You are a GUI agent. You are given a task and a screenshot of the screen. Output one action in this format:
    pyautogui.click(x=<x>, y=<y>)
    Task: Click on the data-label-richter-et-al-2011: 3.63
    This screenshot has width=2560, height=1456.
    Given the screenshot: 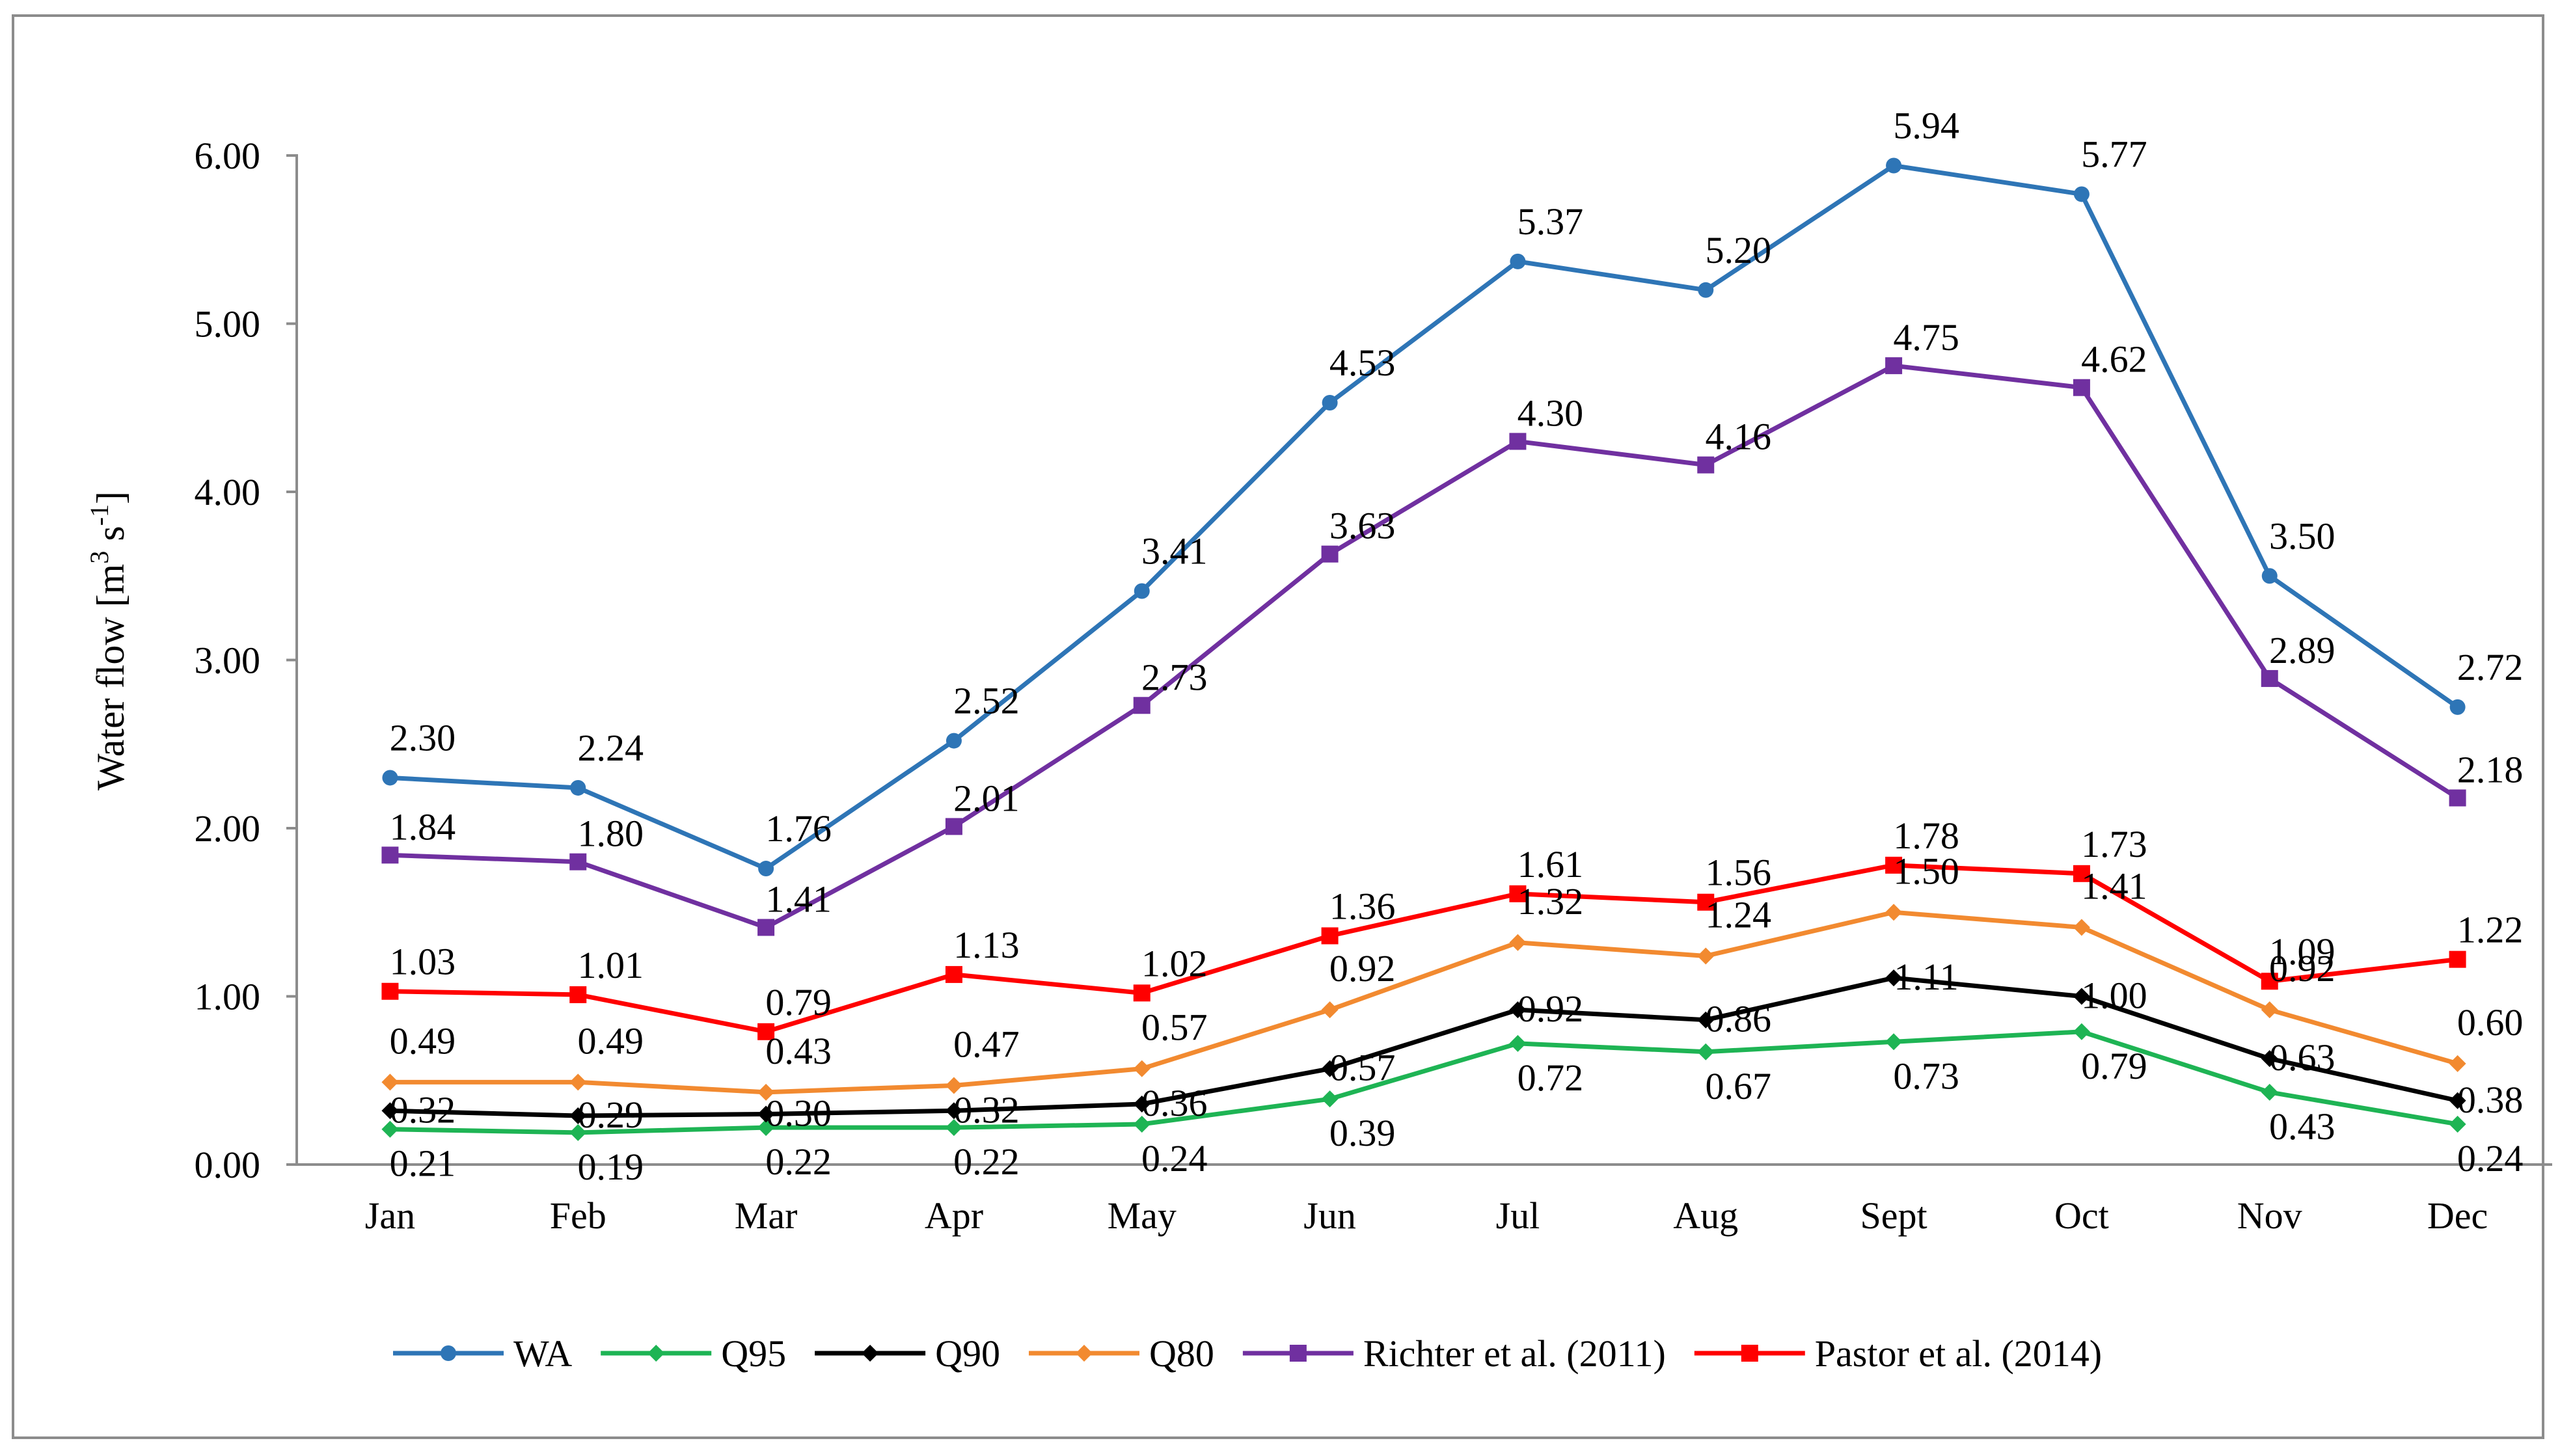 What is the action you would take?
    pyautogui.click(x=1362, y=526)
    